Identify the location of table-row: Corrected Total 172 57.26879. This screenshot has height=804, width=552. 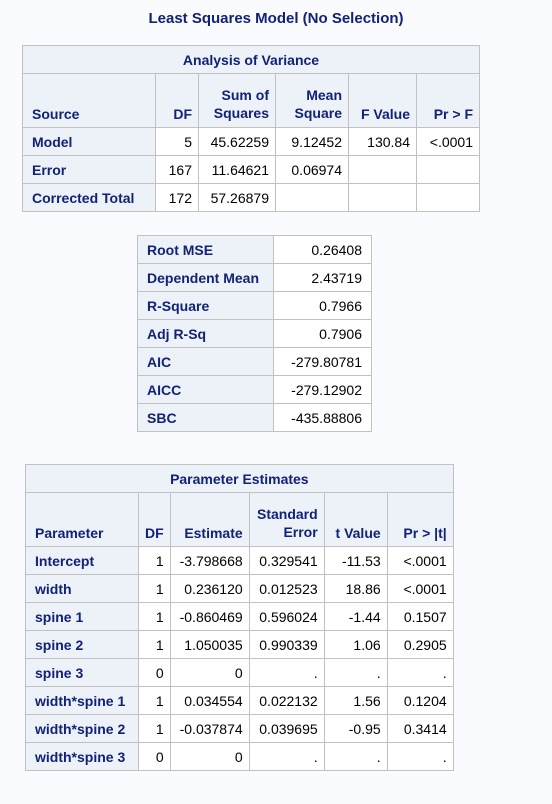
(251, 197).